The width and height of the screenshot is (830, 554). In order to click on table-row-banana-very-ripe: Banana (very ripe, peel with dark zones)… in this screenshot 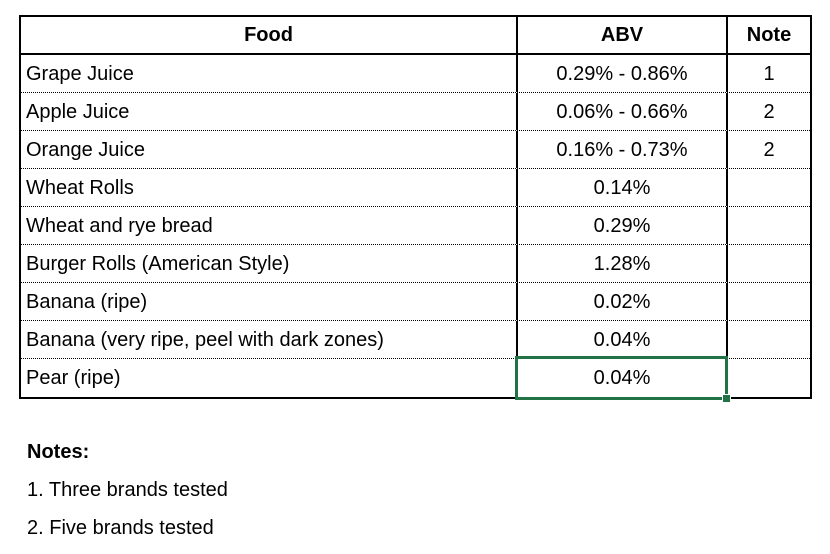, I will do `click(415, 340)`.